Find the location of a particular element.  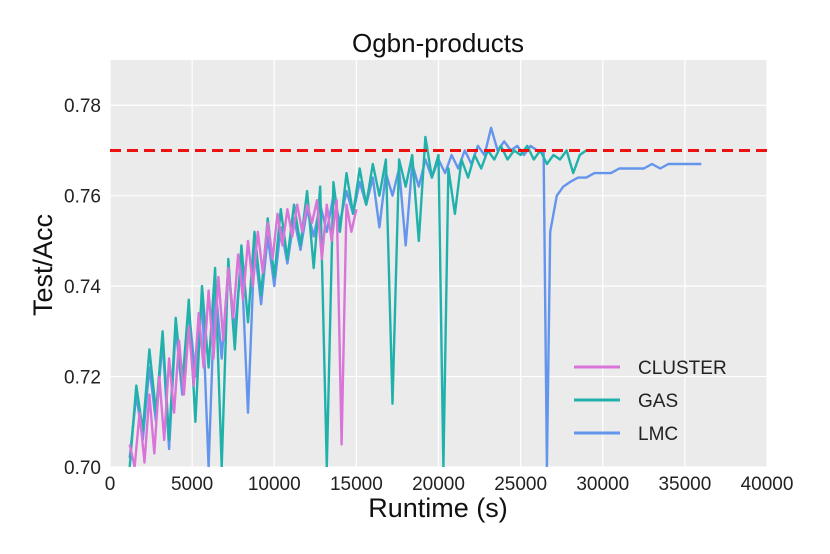

x-tick-label-1: 5000 is located at coordinates (192, 484).